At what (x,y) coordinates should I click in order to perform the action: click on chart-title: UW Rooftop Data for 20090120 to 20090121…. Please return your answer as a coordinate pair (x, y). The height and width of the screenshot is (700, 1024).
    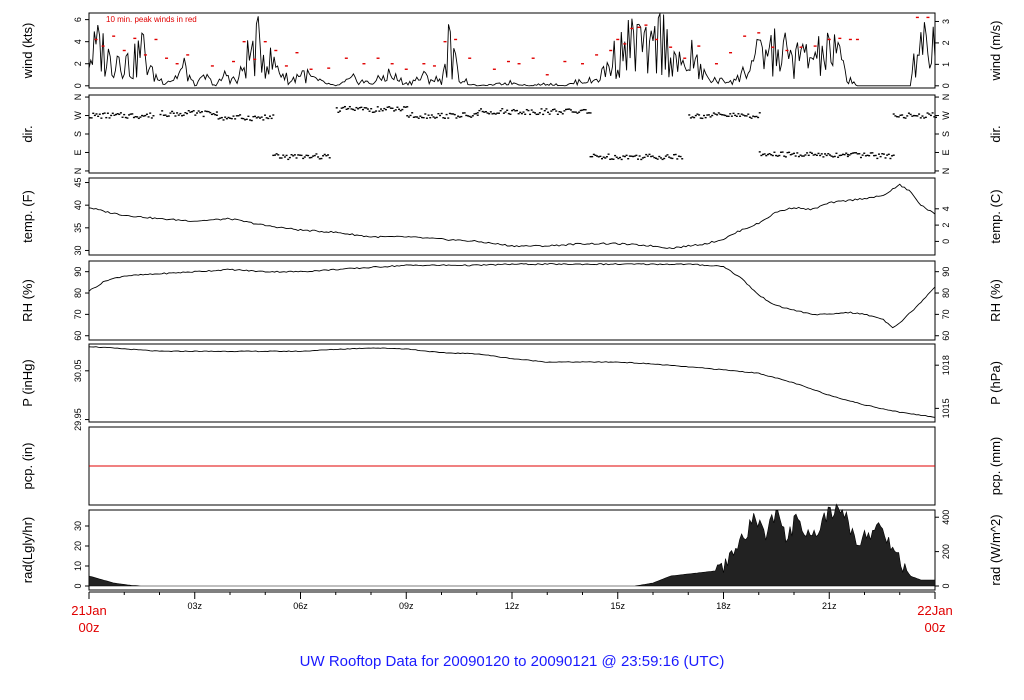
    Looking at the image, I should click on (512, 661).